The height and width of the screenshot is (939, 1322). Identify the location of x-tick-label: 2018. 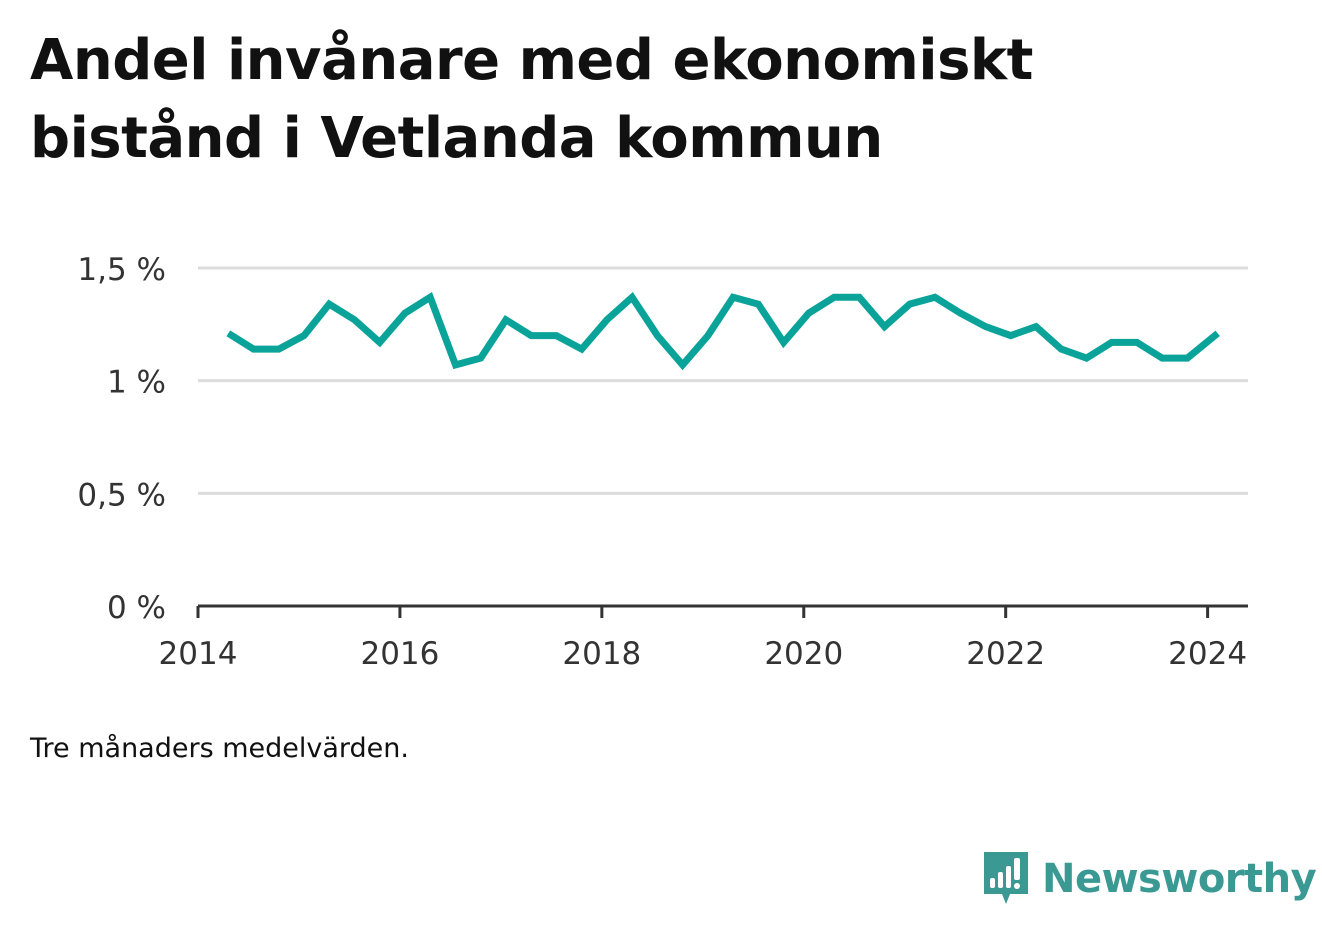
(601, 654).